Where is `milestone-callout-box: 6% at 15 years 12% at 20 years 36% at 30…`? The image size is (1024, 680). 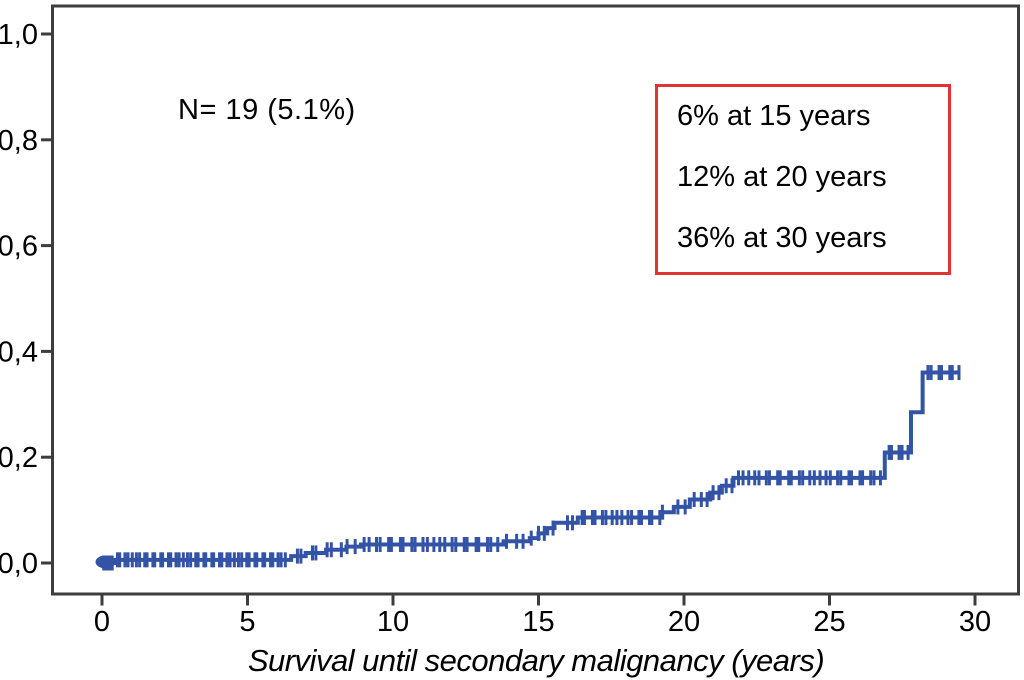
milestone-callout-box: 6% at 15 years 12% at 20 years 36% at 30… is located at coordinates (803, 179).